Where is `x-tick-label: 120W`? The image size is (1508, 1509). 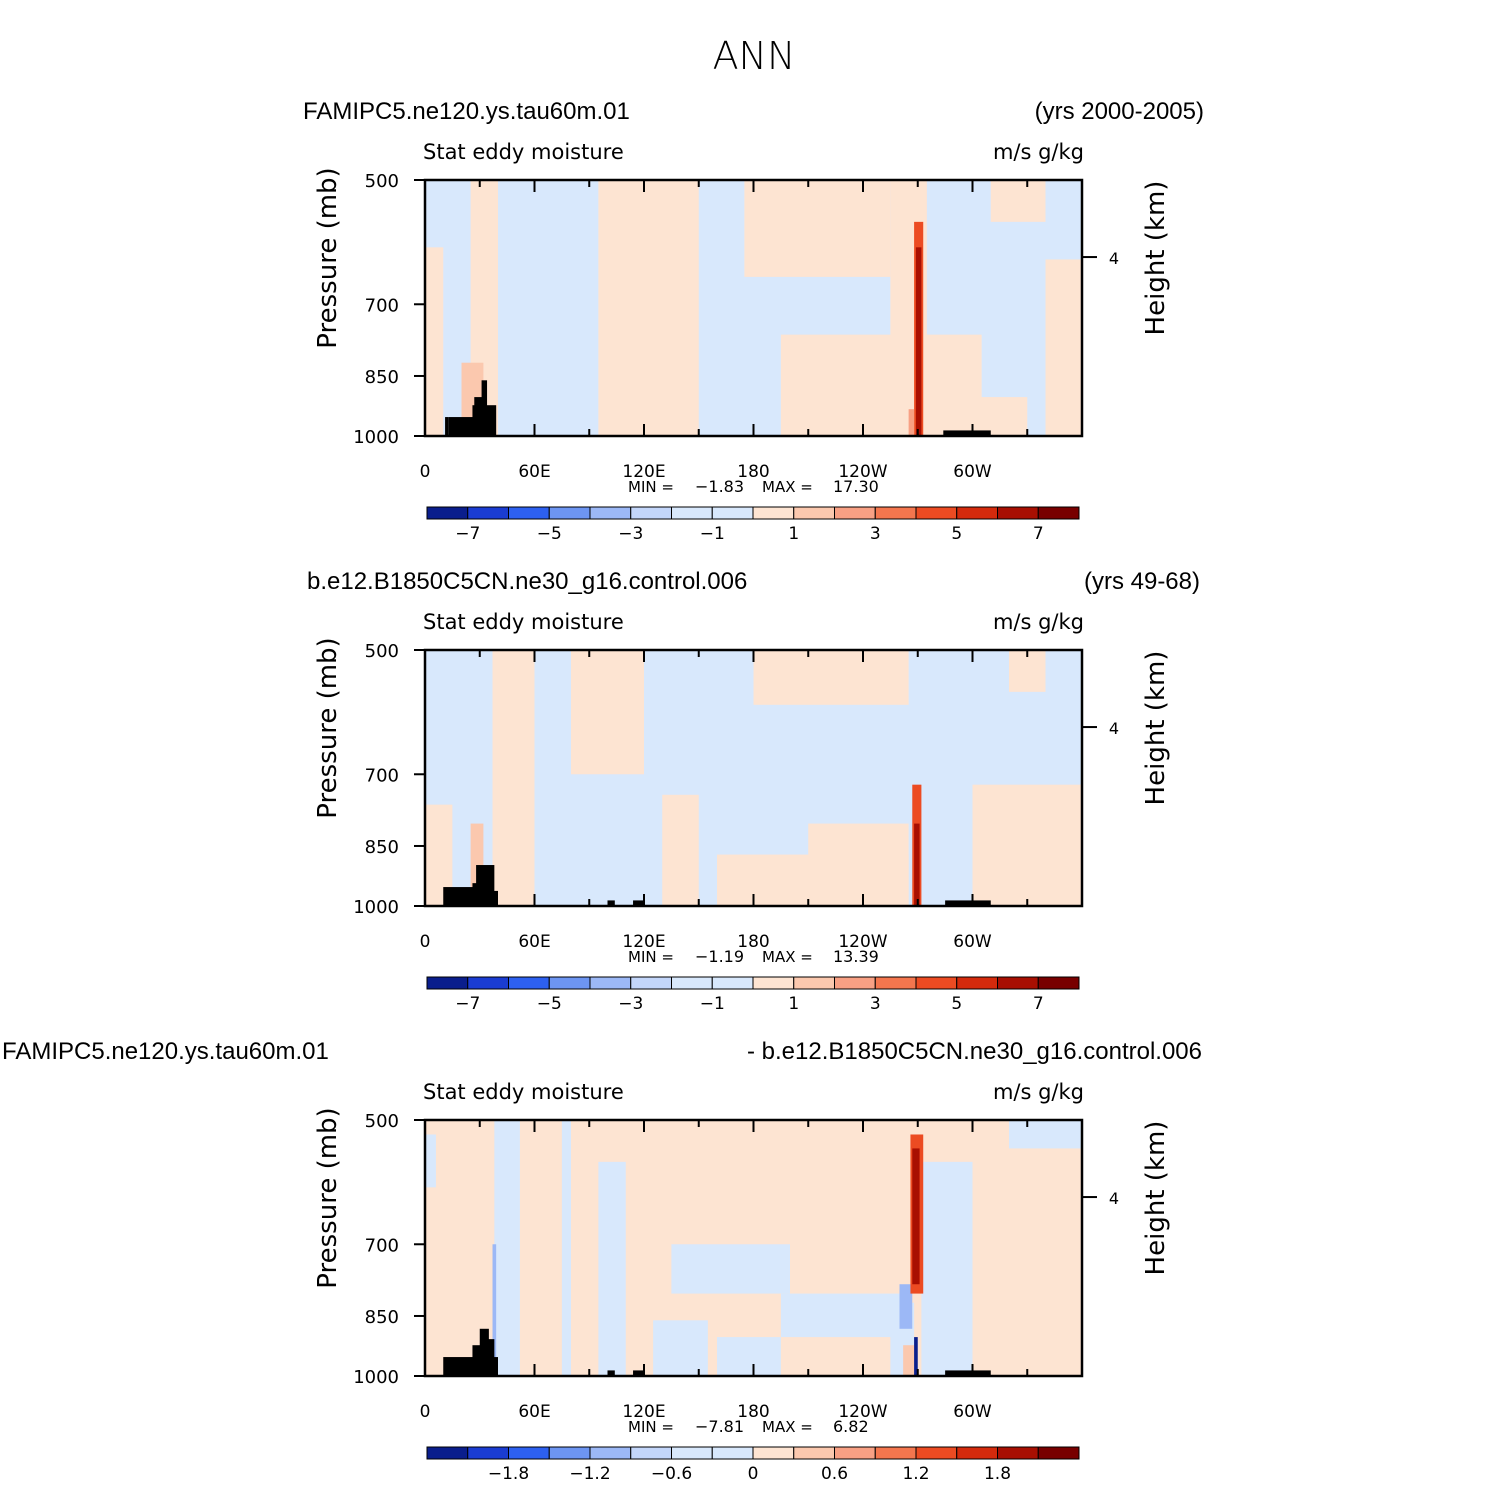 x-tick-label: 120W is located at coordinates (862, 1412).